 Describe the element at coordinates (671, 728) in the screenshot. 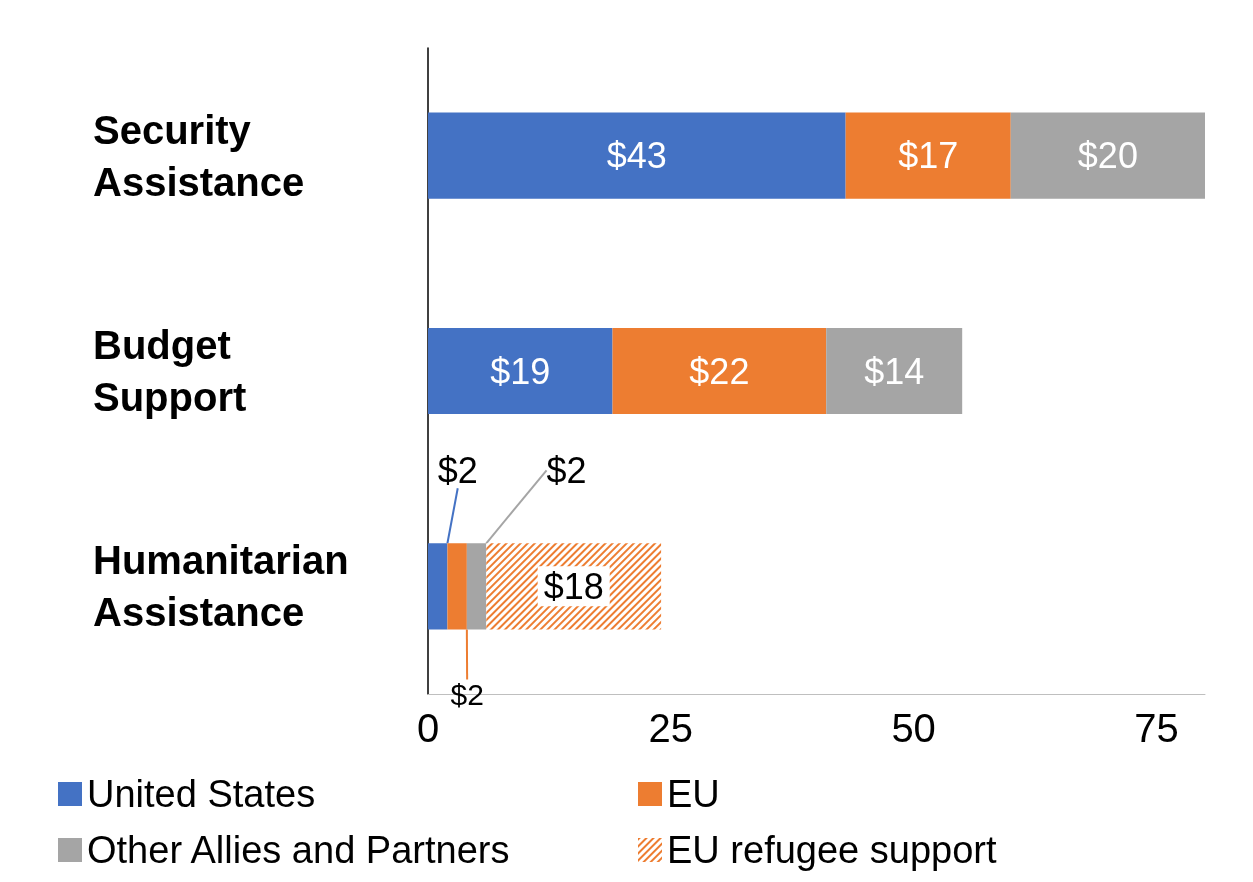

I see `x-tick-label: 25` at that location.